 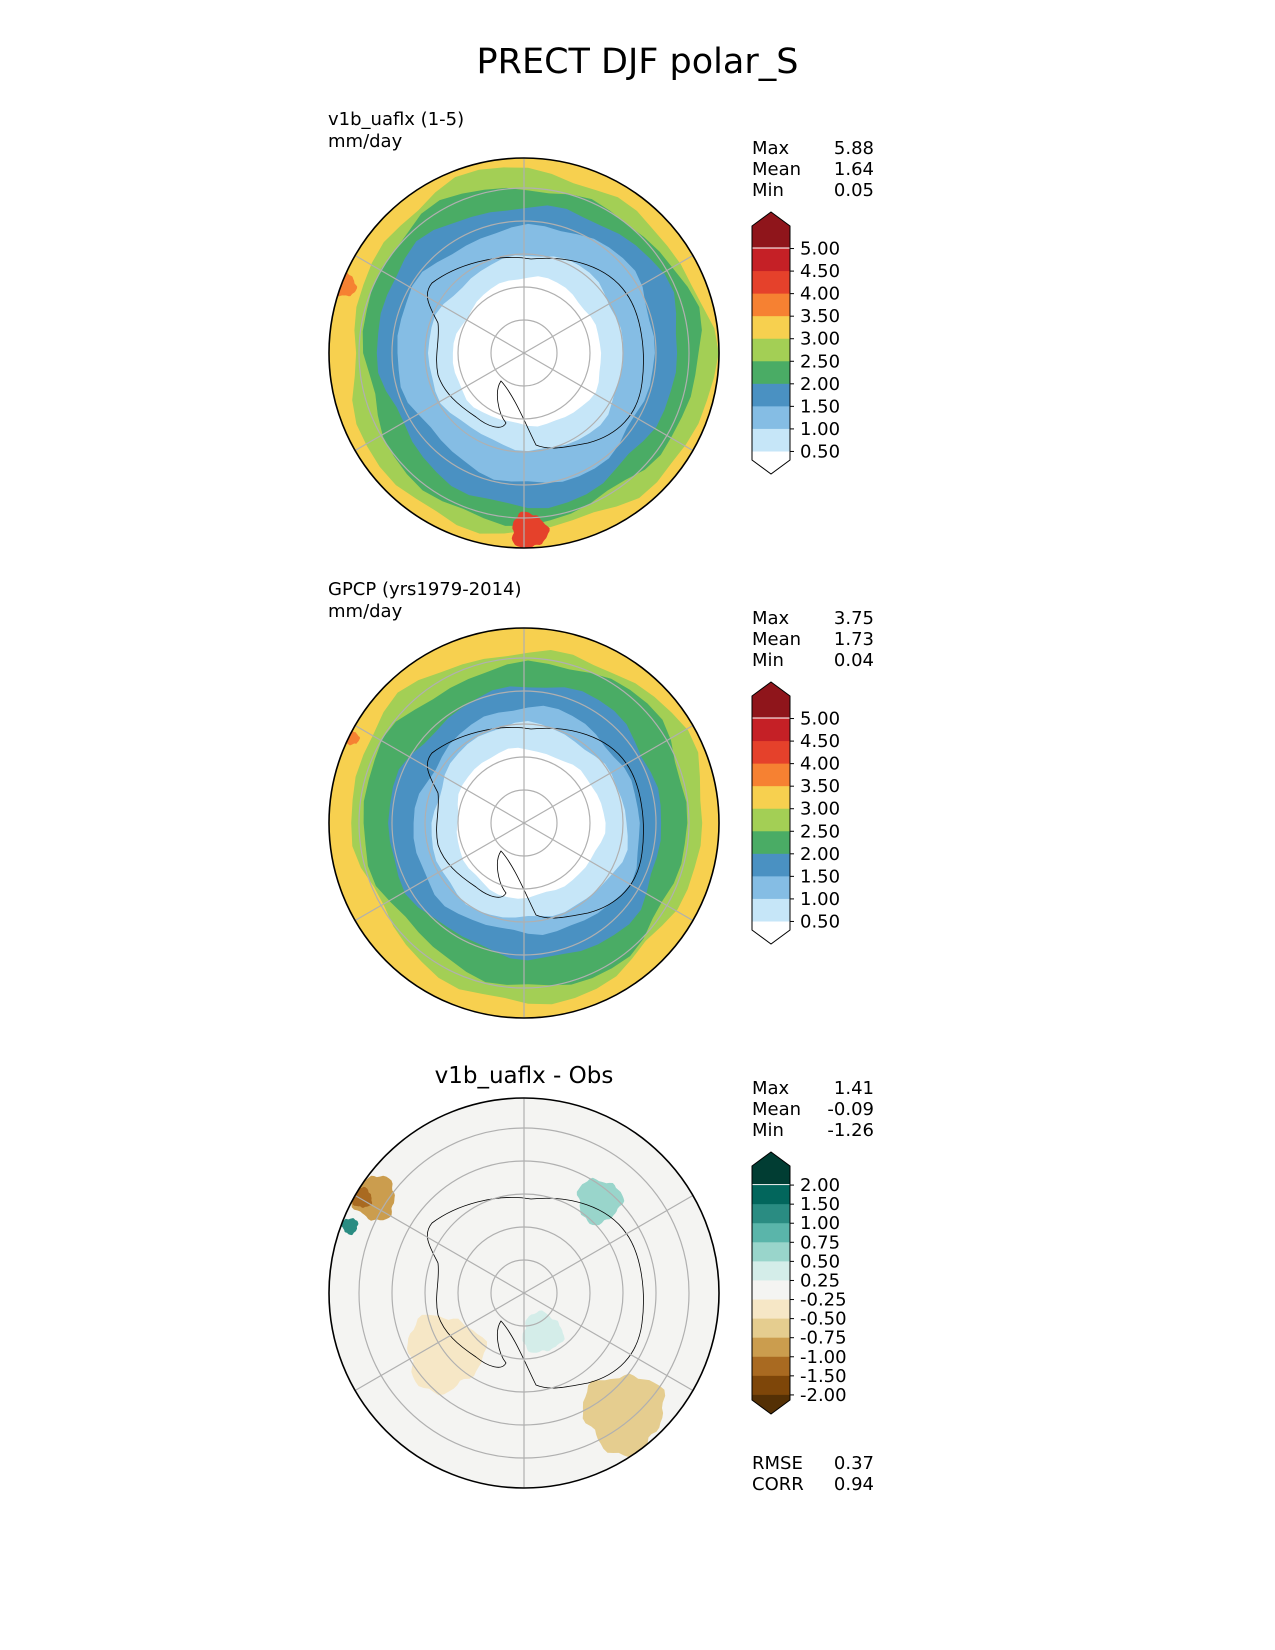 What do you see at coordinates (853, 148) in the screenshot?
I see `stat-max-value: 5.88` at bounding box center [853, 148].